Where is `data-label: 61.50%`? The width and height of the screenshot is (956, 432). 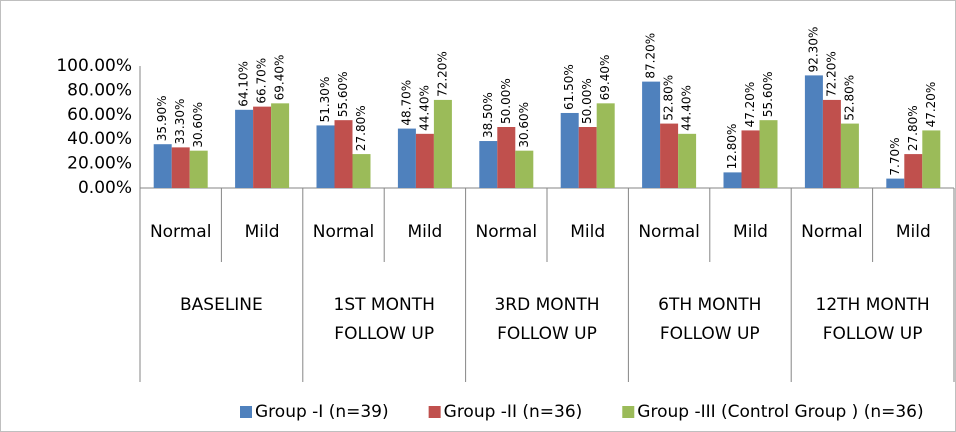
data-label: 61.50% is located at coordinates (569, 87).